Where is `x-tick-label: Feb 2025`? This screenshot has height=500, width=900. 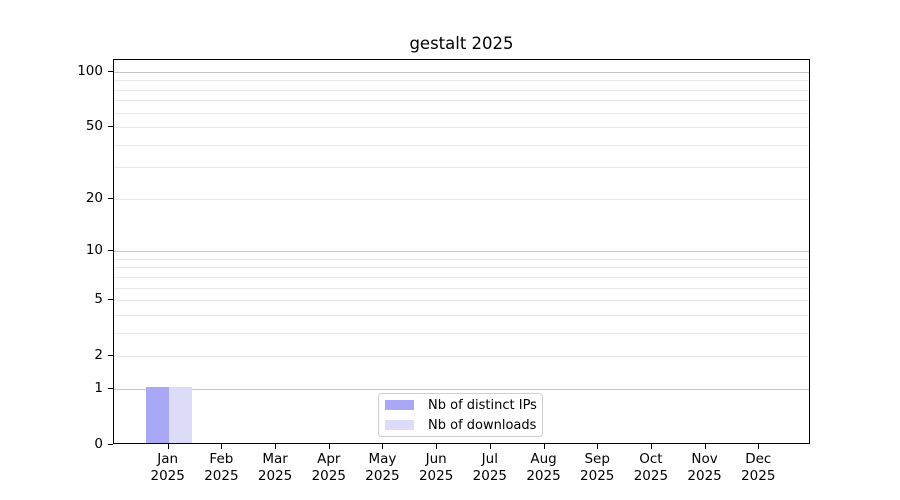
x-tick-label: Feb 2025 is located at coordinates (221, 468).